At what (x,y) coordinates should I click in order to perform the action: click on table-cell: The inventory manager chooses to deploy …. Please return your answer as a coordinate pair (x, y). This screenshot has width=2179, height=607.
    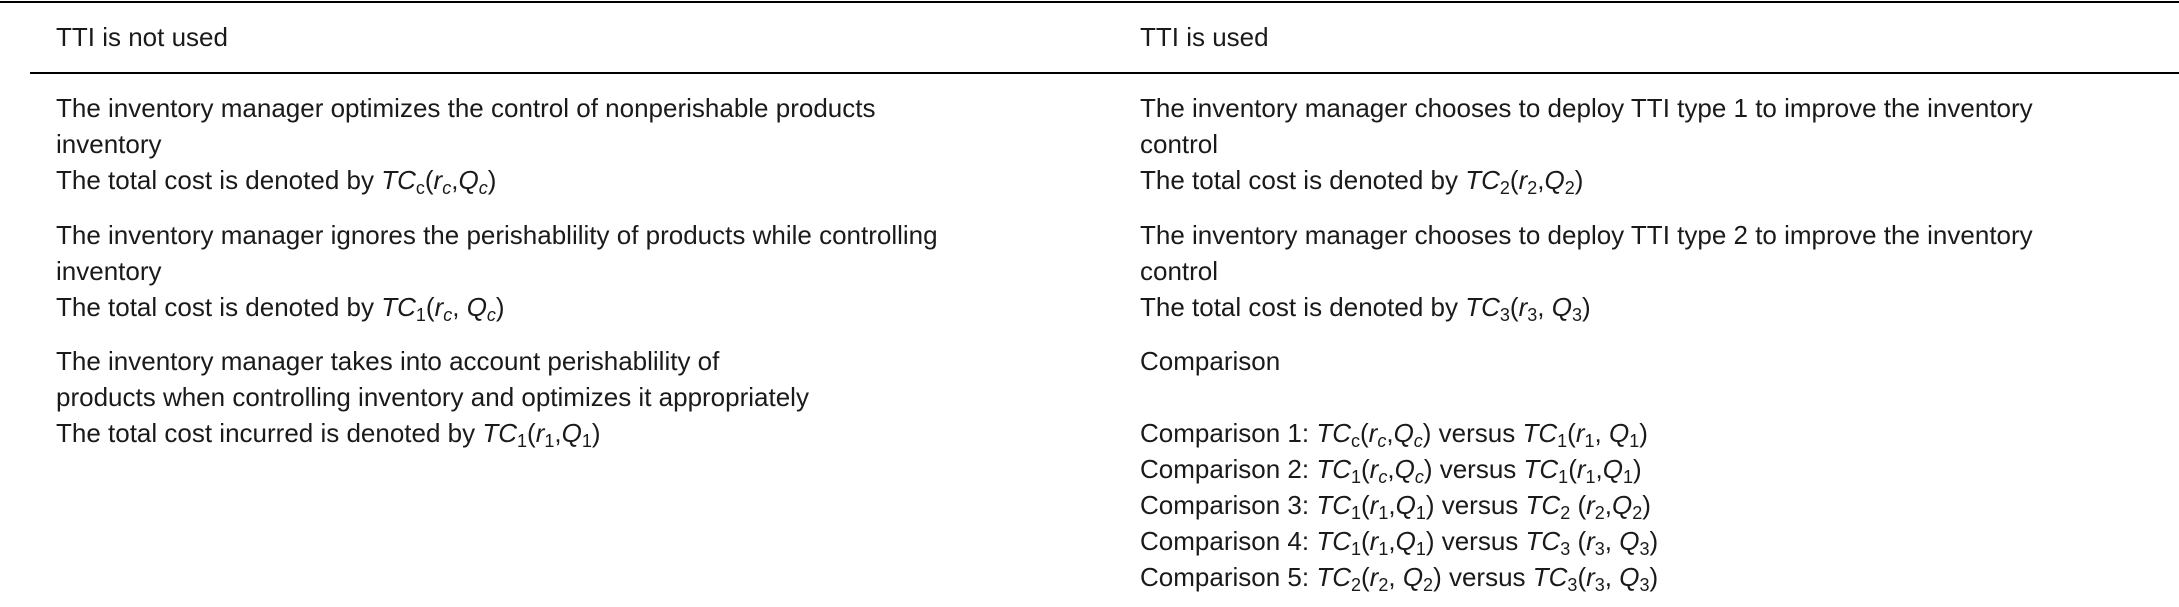
    Looking at the image, I should click on (1586, 144).